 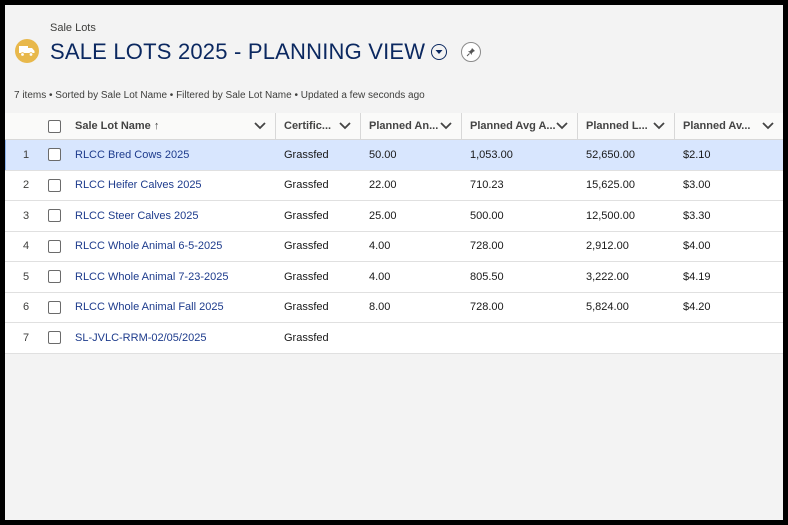 I want to click on page-title: SALE LOTS 2025 - PLANNING VIEW, so click(x=238, y=51).